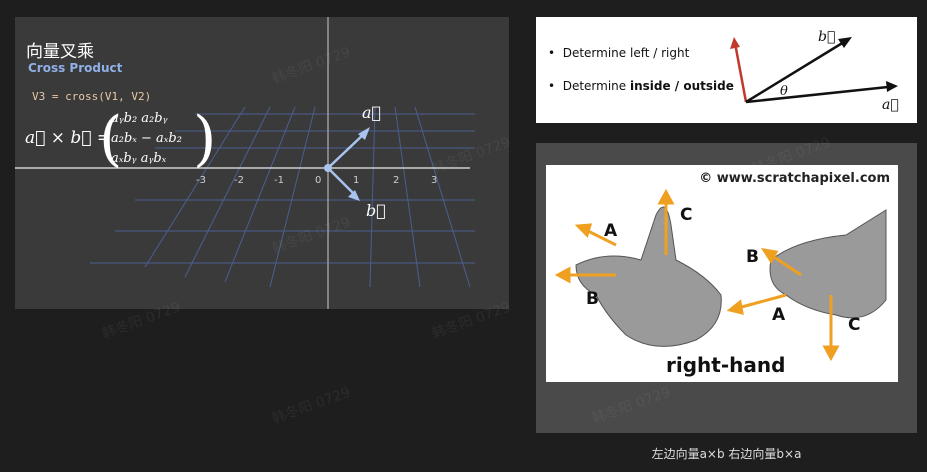 This screenshot has height=472, width=927. Describe the element at coordinates (828, 264) in the screenshot. I see `right-hand-shape` at that location.